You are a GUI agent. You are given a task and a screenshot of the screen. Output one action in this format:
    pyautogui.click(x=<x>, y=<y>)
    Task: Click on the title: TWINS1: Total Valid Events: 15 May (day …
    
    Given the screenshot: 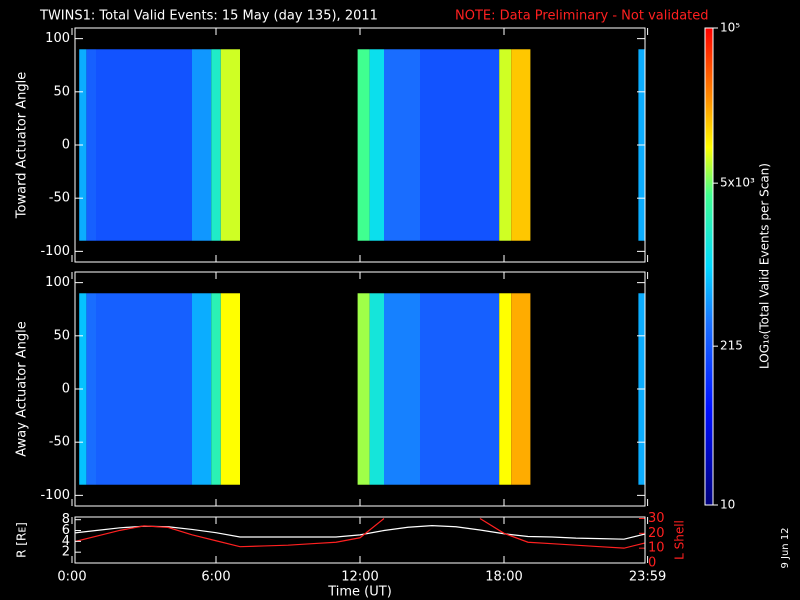 What is the action you would take?
    pyautogui.click(x=208, y=16)
    